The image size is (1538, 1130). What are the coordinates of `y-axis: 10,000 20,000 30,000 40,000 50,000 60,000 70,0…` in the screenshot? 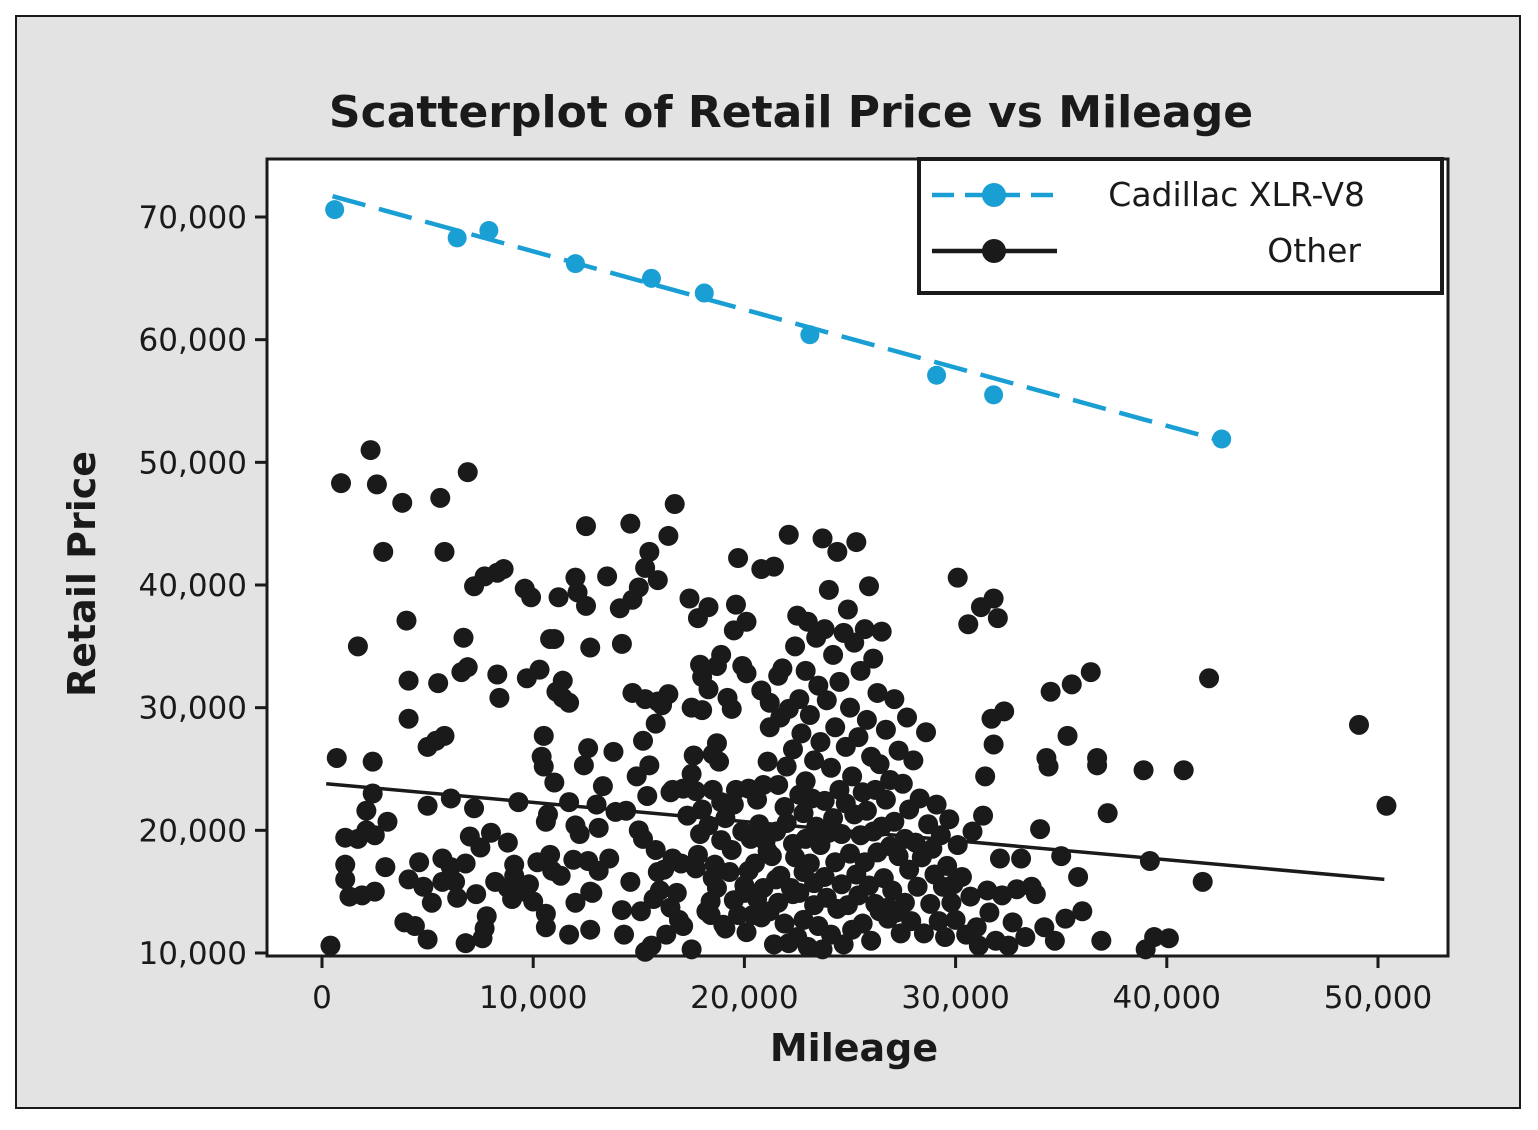 It's located at (203, 586).